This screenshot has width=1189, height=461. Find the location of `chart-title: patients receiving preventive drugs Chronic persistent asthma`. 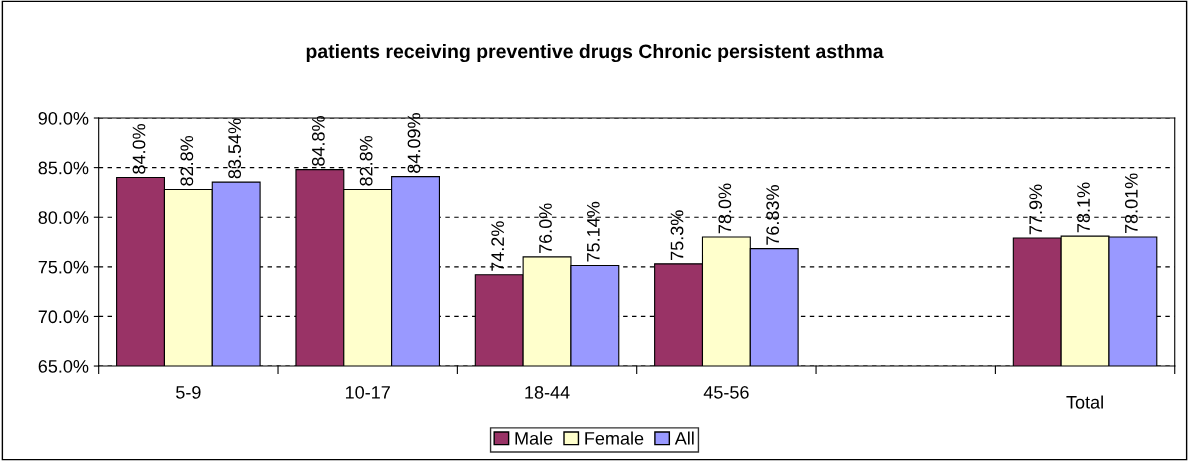

chart-title: patients receiving preventive drugs Chronic persistent asthma is located at coordinates (595, 53).